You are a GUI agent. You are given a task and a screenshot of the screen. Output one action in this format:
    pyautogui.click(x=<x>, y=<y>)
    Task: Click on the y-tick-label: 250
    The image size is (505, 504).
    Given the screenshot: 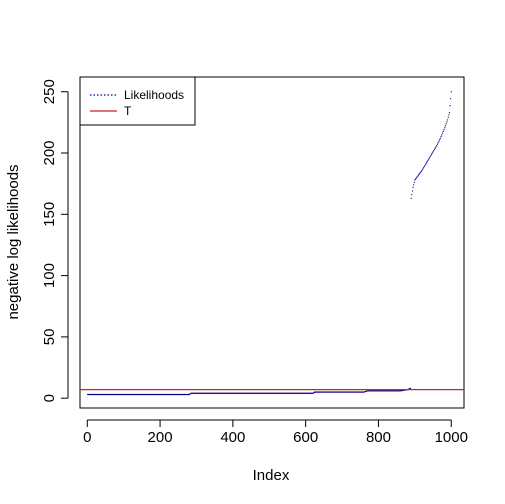 What is the action you would take?
    pyautogui.click(x=49, y=91)
    